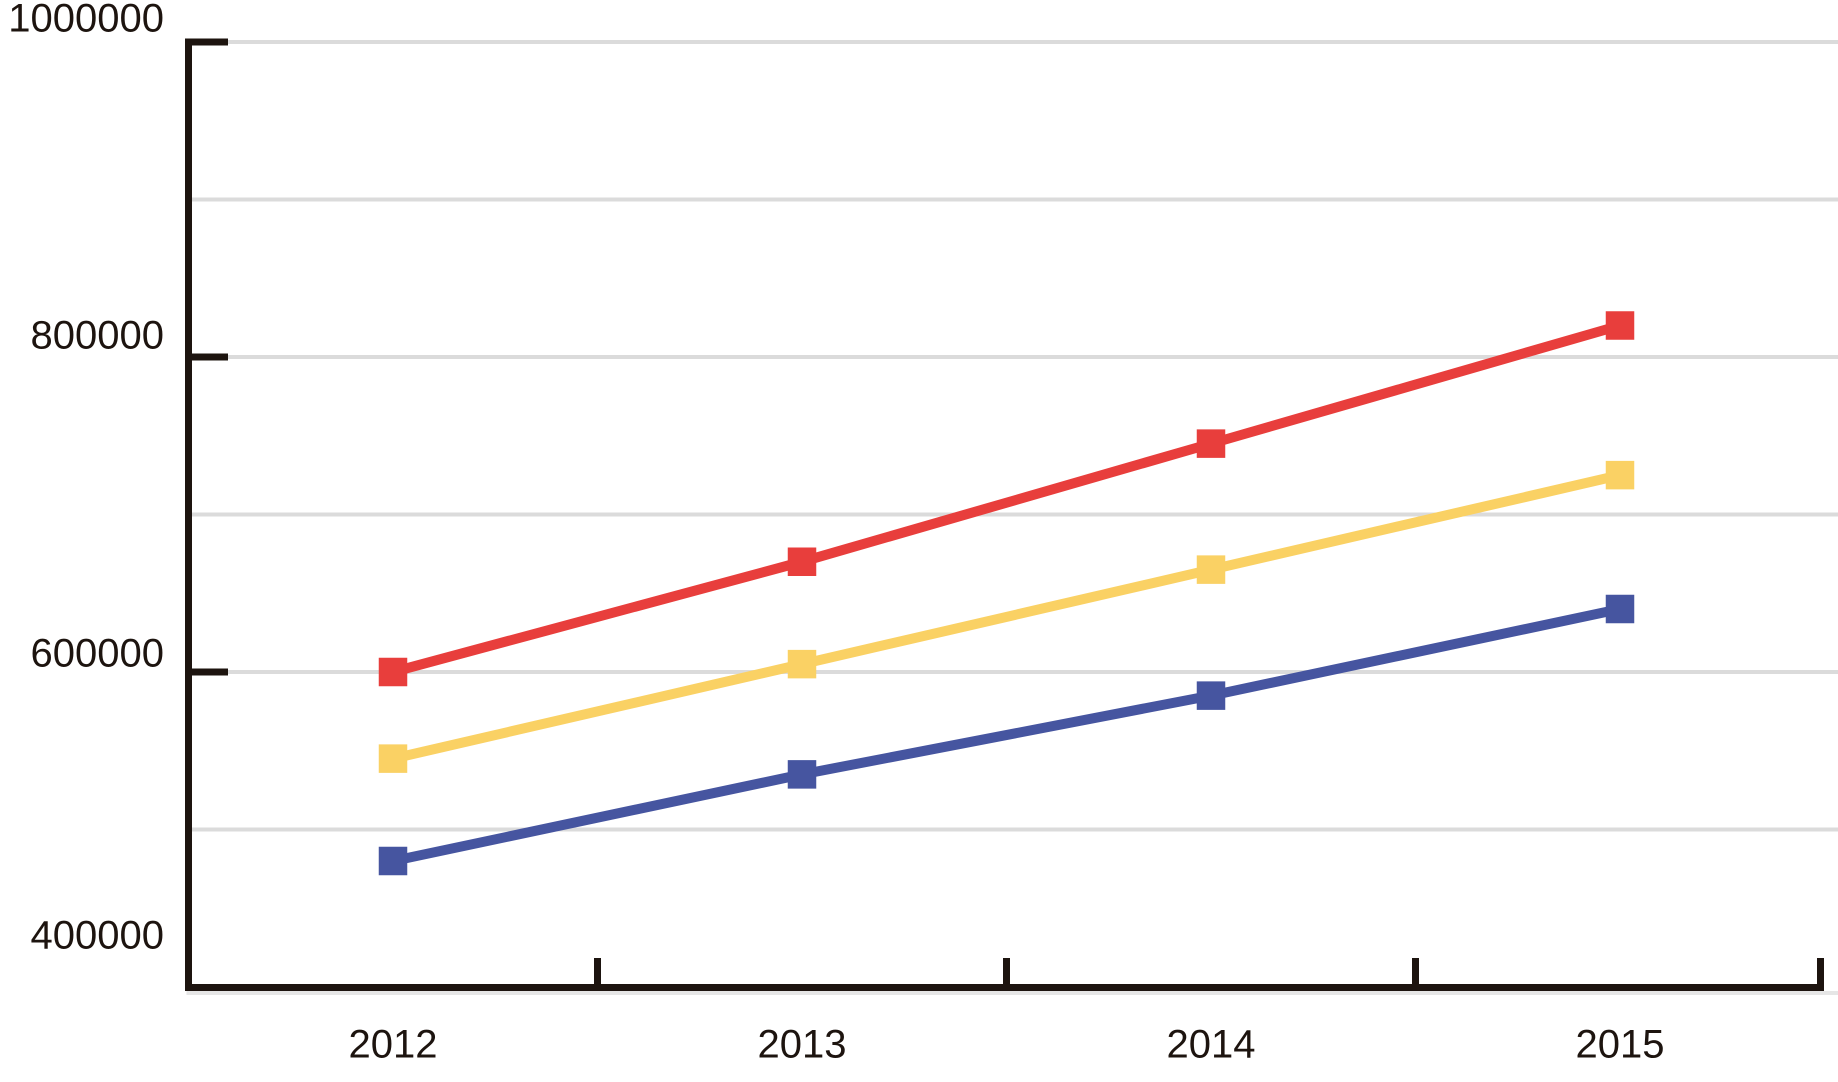  What do you see at coordinates (86, 20) in the screenshot?
I see `y-axis-label-1000000: 1000000` at bounding box center [86, 20].